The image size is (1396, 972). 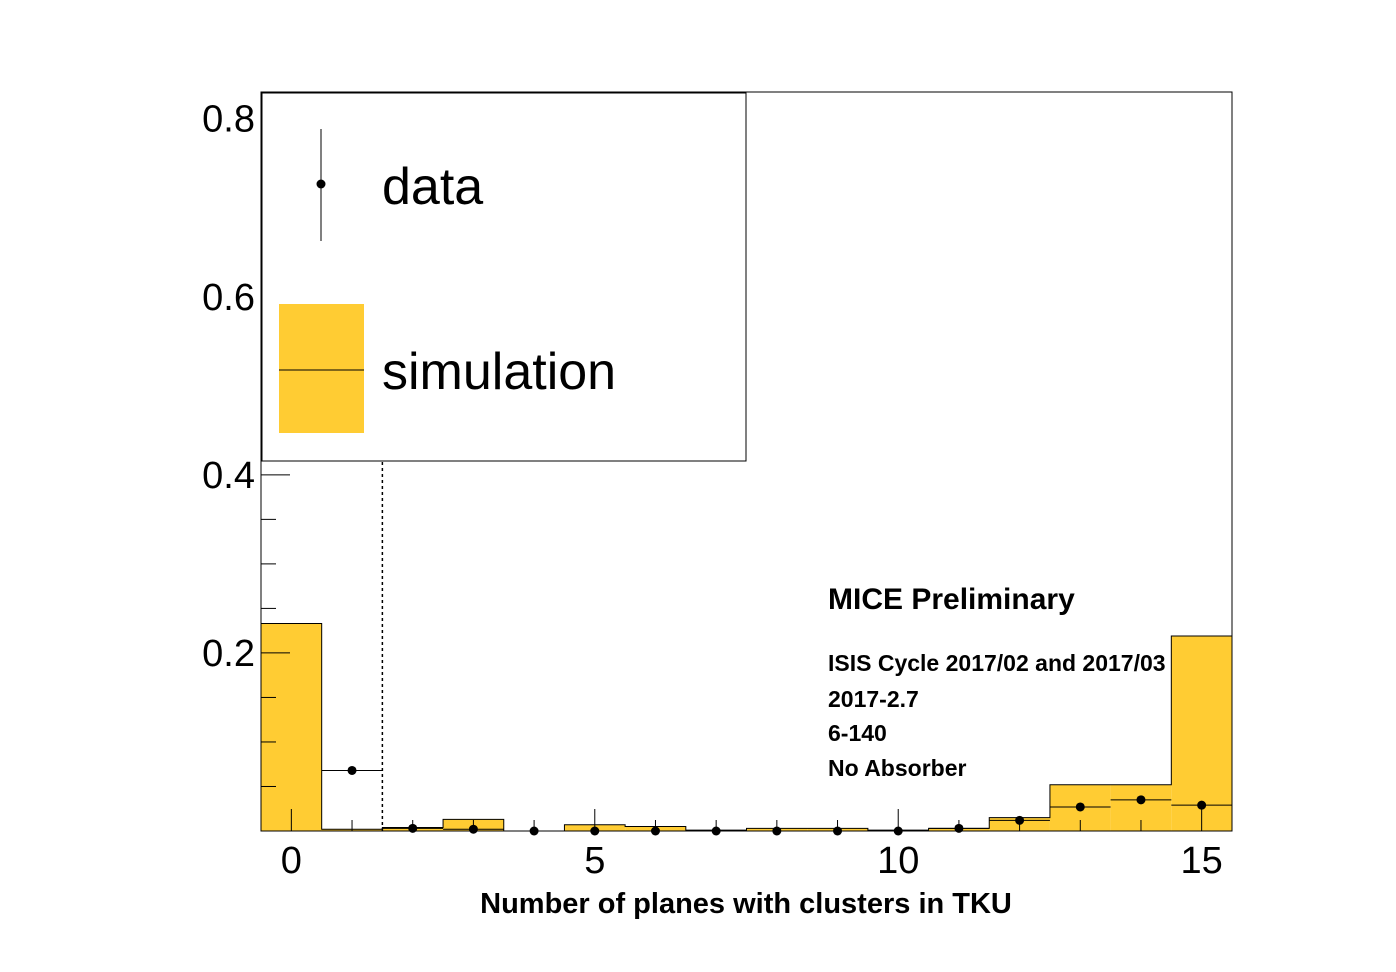 I want to click on y-tick-label: 0.6, so click(x=228, y=298).